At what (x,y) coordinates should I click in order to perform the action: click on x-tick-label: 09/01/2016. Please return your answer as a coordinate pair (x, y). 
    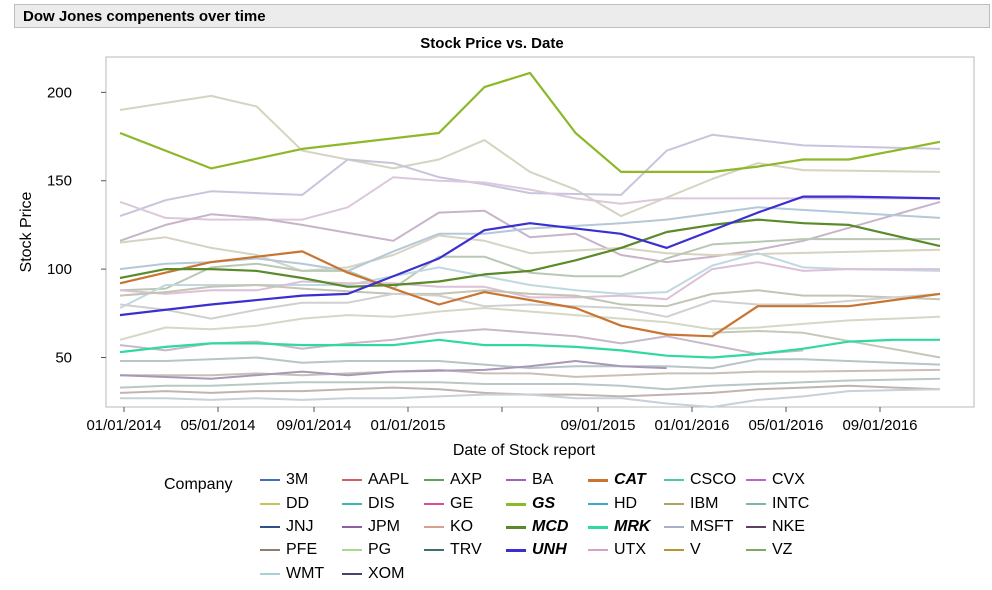
    Looking at the image, I should click on (879, 425).